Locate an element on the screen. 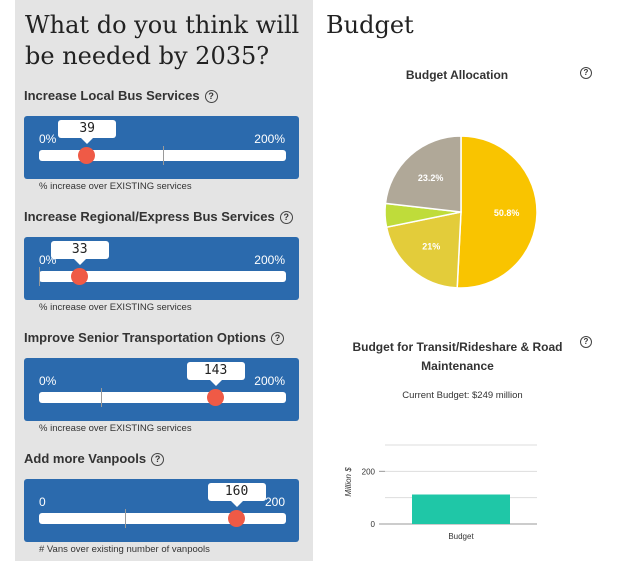 The height and width of the screenshot is (561, 642). slider-max-label: 200 is located at coordinates (274, 502).